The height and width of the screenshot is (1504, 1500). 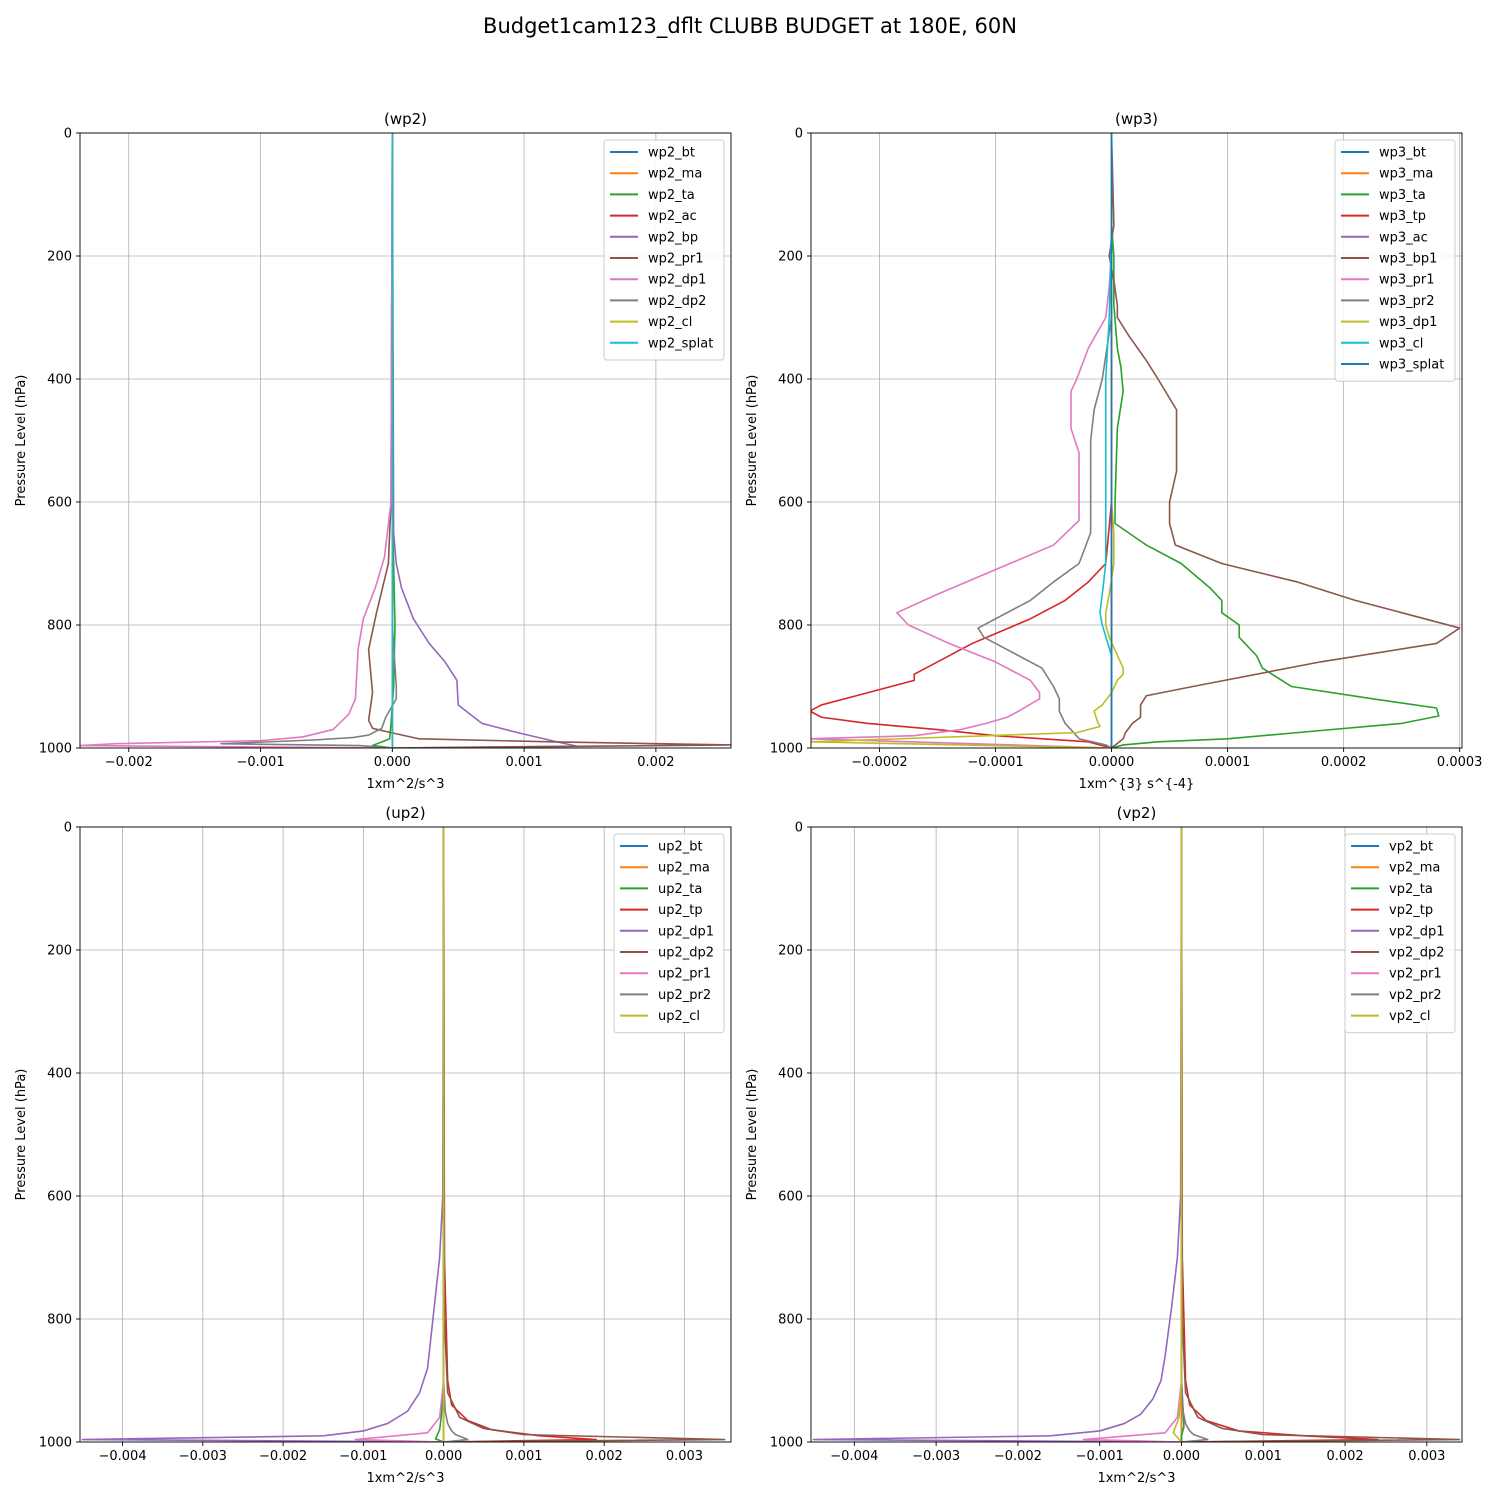 What do you see at coordinates (1136, 119) in the screenshot?
I see `subplot-title: (wp3)` at bounding box center [1136, 119].